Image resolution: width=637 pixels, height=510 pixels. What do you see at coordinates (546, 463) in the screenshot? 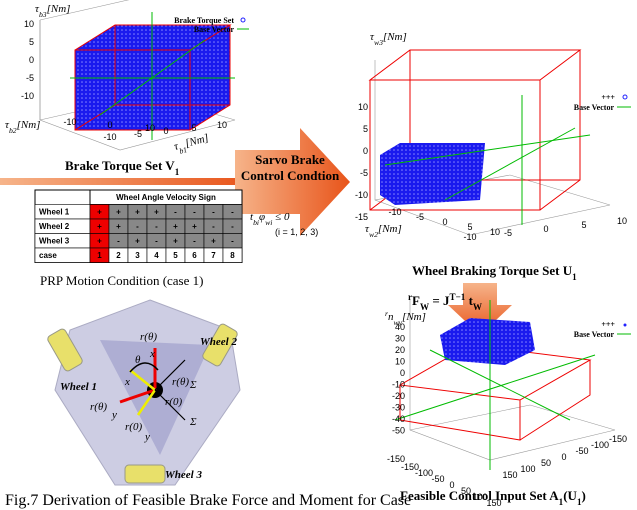
I see `tick-label: 50` at bounding box center [546, 463].